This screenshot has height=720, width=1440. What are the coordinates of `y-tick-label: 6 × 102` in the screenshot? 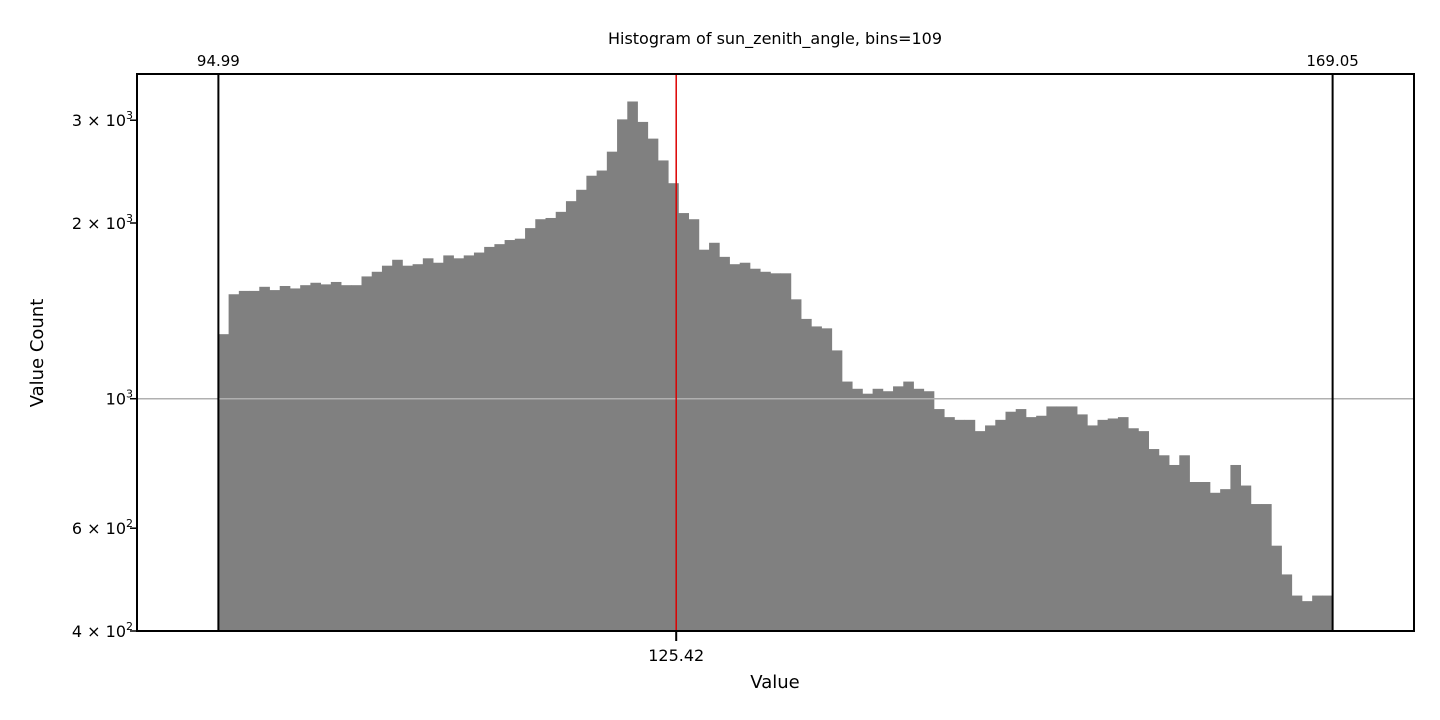 It's located at (102, 527).